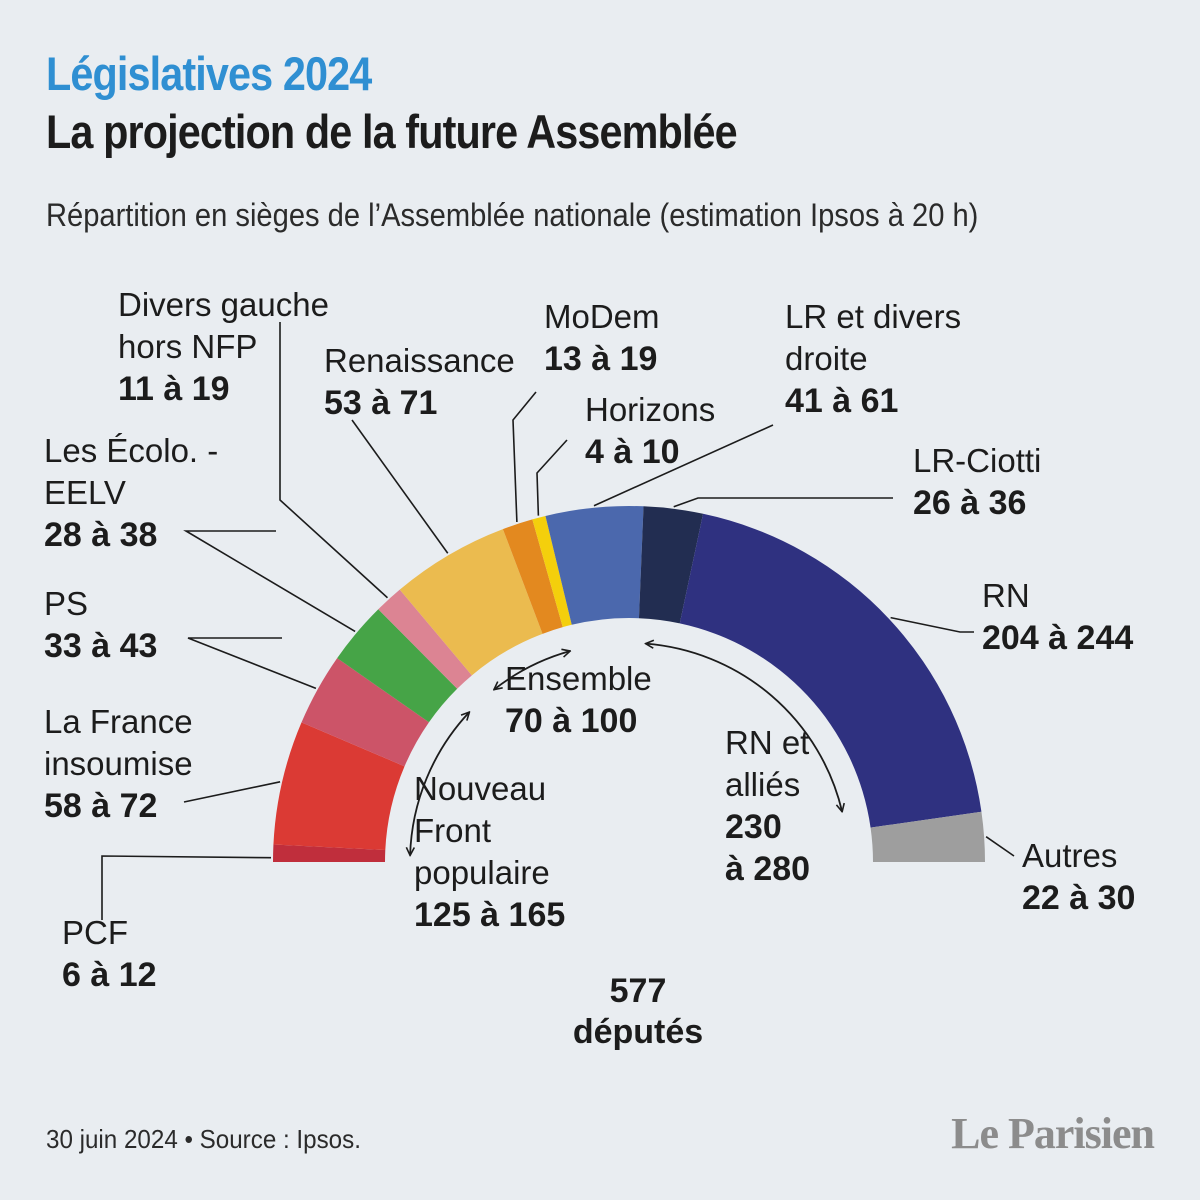 This screenshot has width=1200, height=1200. I want to click on leader-line-aut, so click(1000, 846).